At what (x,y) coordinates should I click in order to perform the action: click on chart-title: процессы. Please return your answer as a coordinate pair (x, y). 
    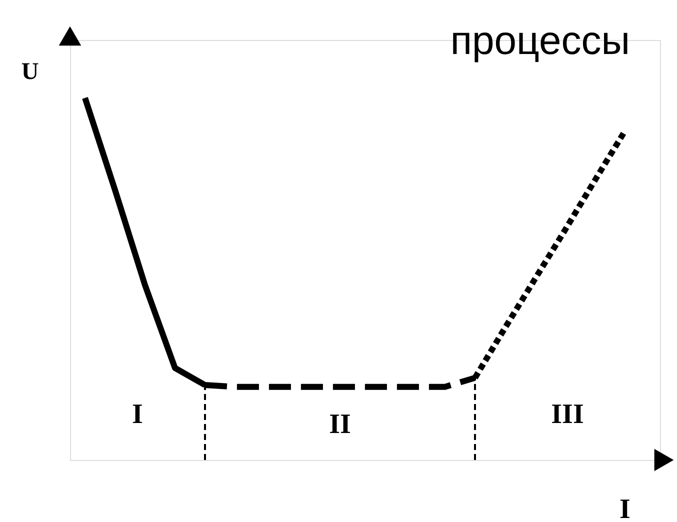
    Looking at the image, I should click on (540, 41).